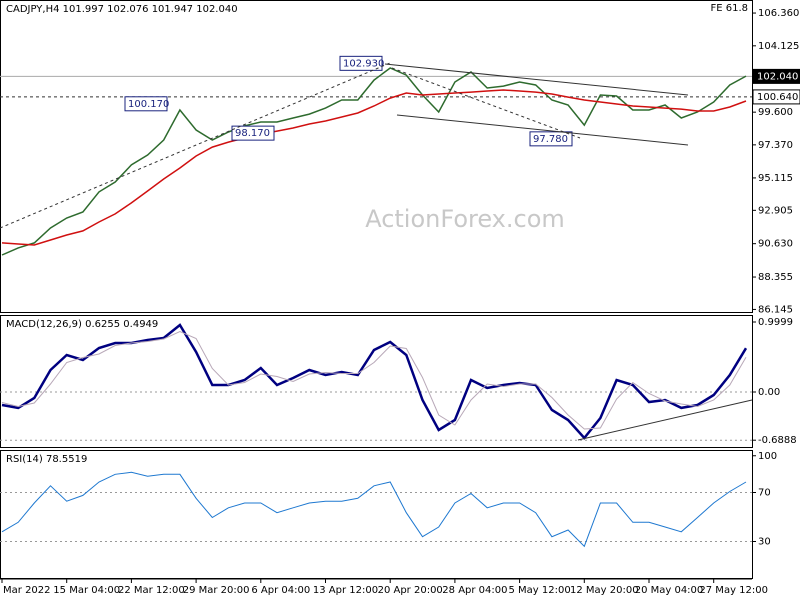 The image size is (800, 604). Describe the element at coordinates (542, 130) in the screenshot. I see `channel-lower` at that location.